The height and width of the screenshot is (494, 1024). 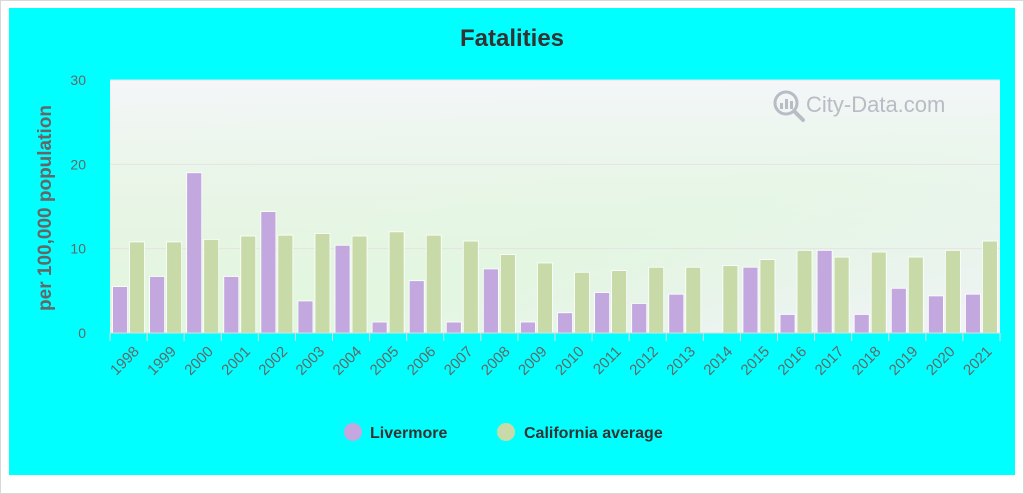 What do you see at coordinates (268, 272) in the screenshot?
I see `bar-livermore-2002` at bounding box center [268, 272].